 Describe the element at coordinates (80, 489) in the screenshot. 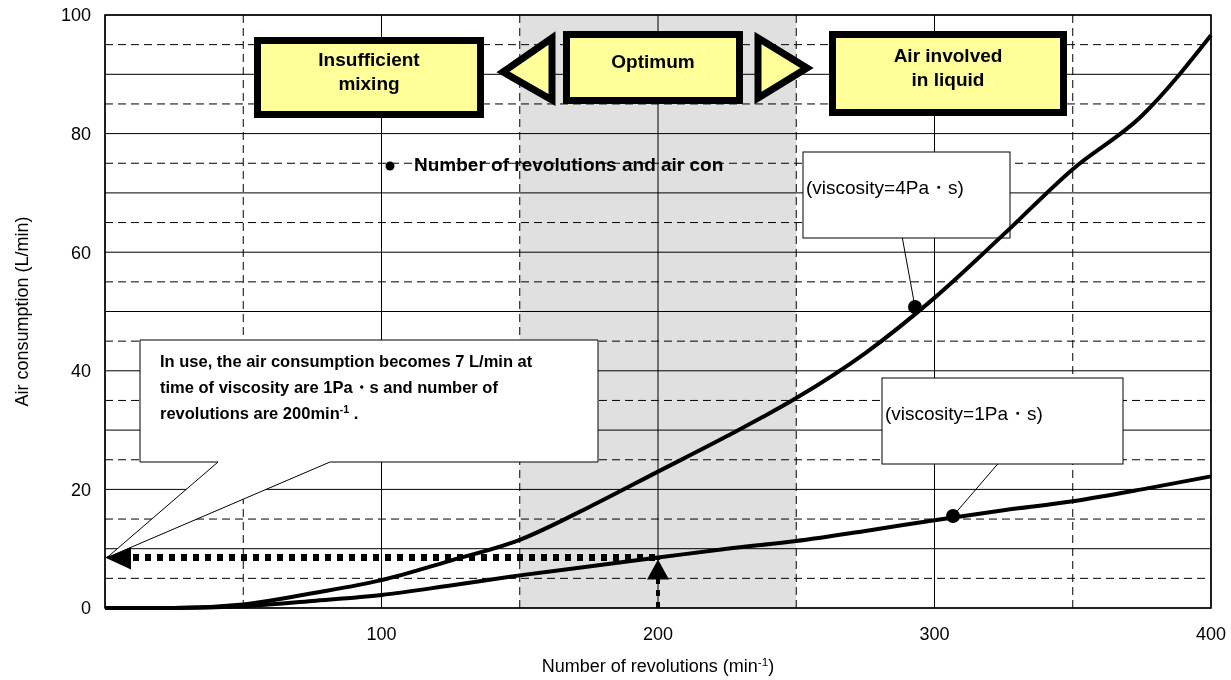

I see `y-tick-label: 20` at that location.